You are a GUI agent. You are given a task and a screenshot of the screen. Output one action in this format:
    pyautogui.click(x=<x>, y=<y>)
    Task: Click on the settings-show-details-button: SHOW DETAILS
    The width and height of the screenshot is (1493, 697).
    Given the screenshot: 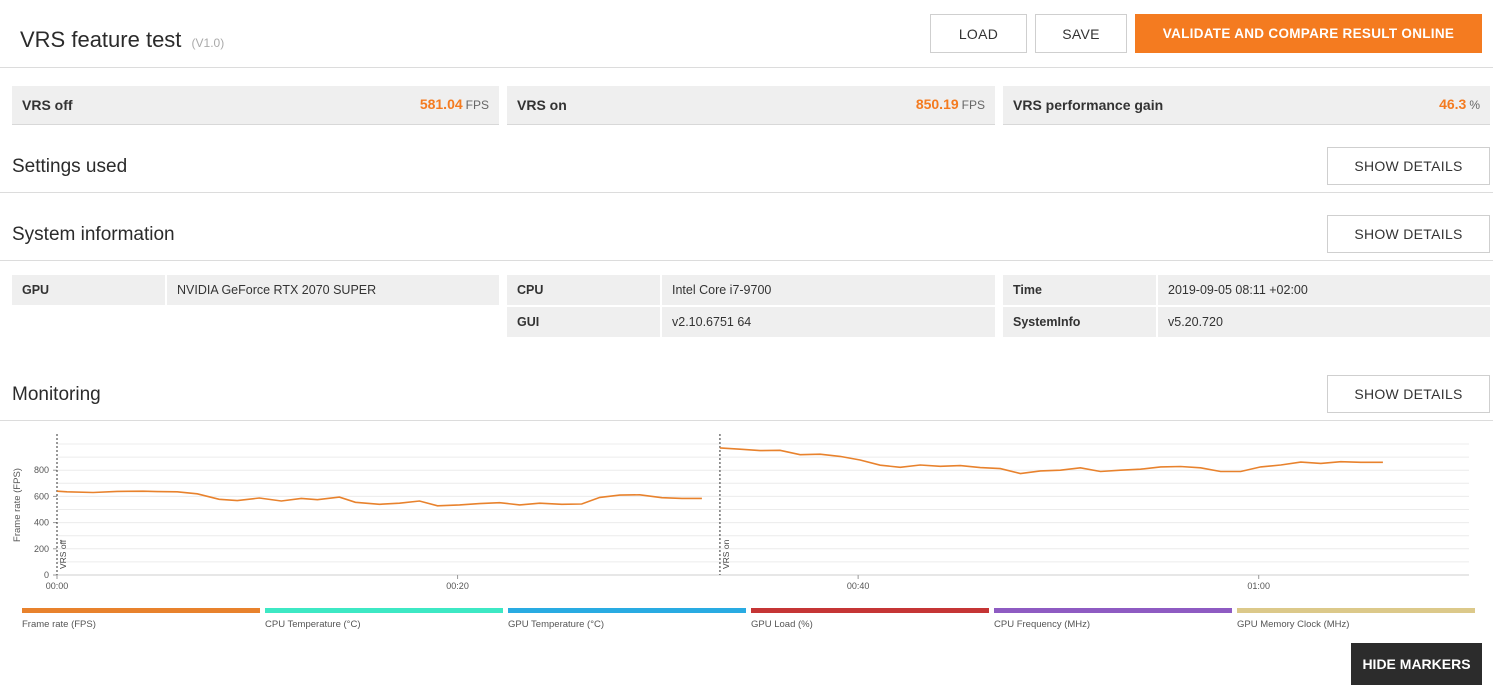 What is the action you would take?
    pyautogui.click(x=1408, y=166)
    